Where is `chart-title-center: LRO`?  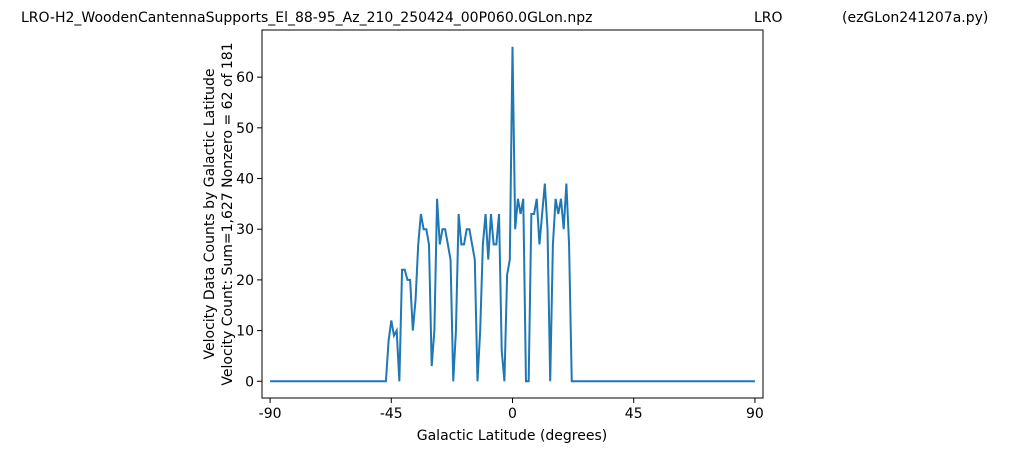 chart-title-center: LRO is located at coordinates (768, 18).